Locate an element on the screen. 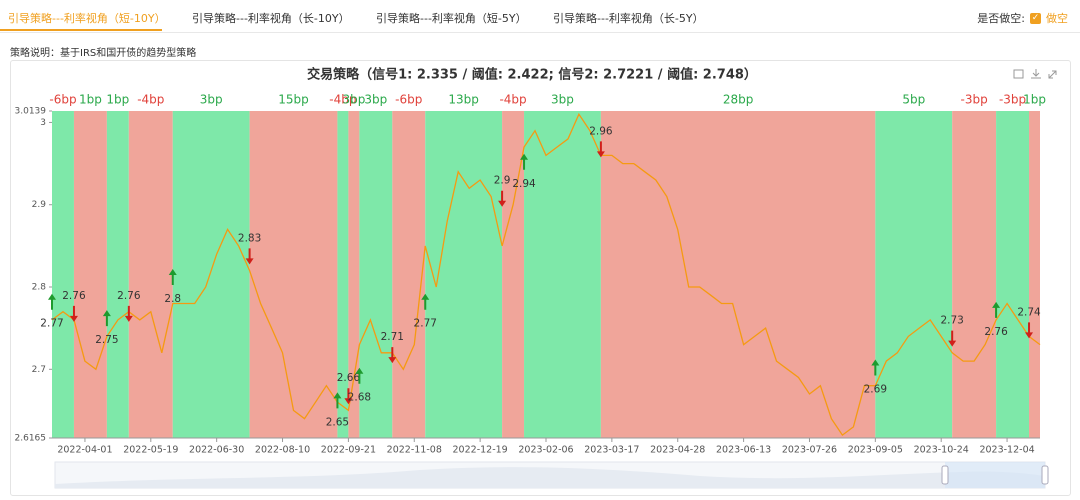 This screenshot has height=500, width=1080. y-tick-label: 3.0139 is located at coordinates (31, 112).